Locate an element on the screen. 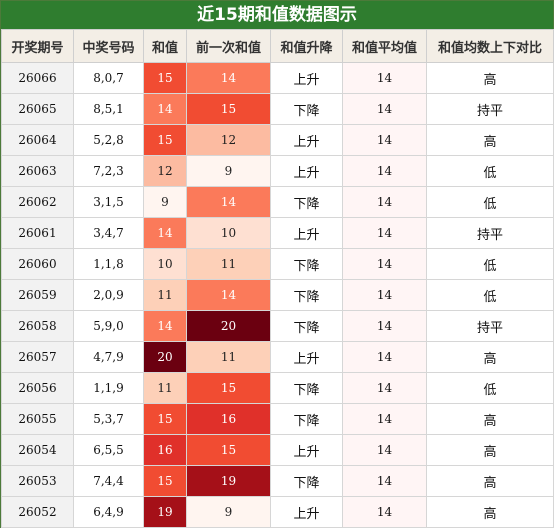 The width and height of the screenshot is (554, 528). cell-numbers: 1,1,8 is located at coordinates (108, 264).